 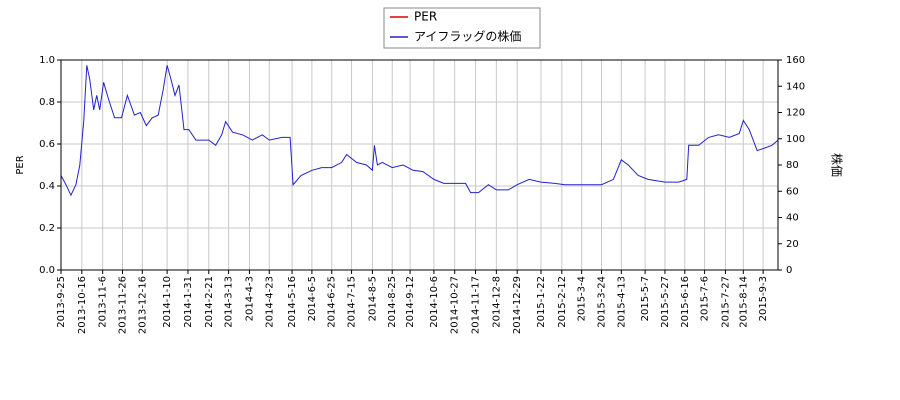 What do you see at coordinates (562, 302) in the screenshot?
I see `x-tick-label: 2015-2-12` at bounding box center [562, 302].